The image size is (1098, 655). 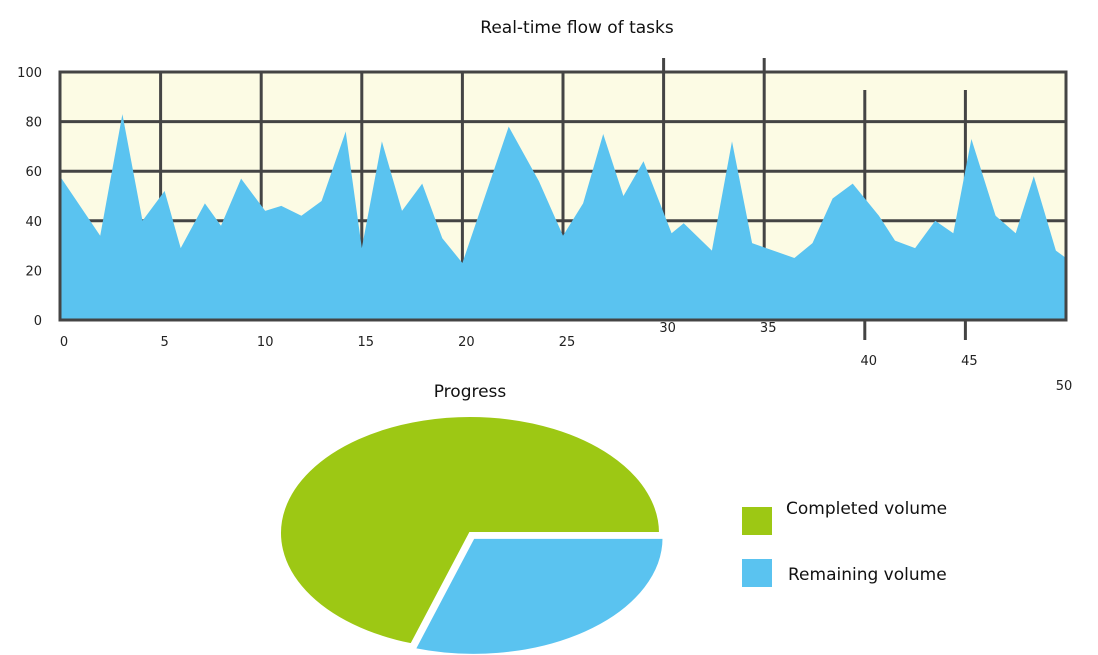 What do you see at coordinates (64, 342) in the screenshot?
I see `x-tick-label: 0` at bounding box center [64, 342].